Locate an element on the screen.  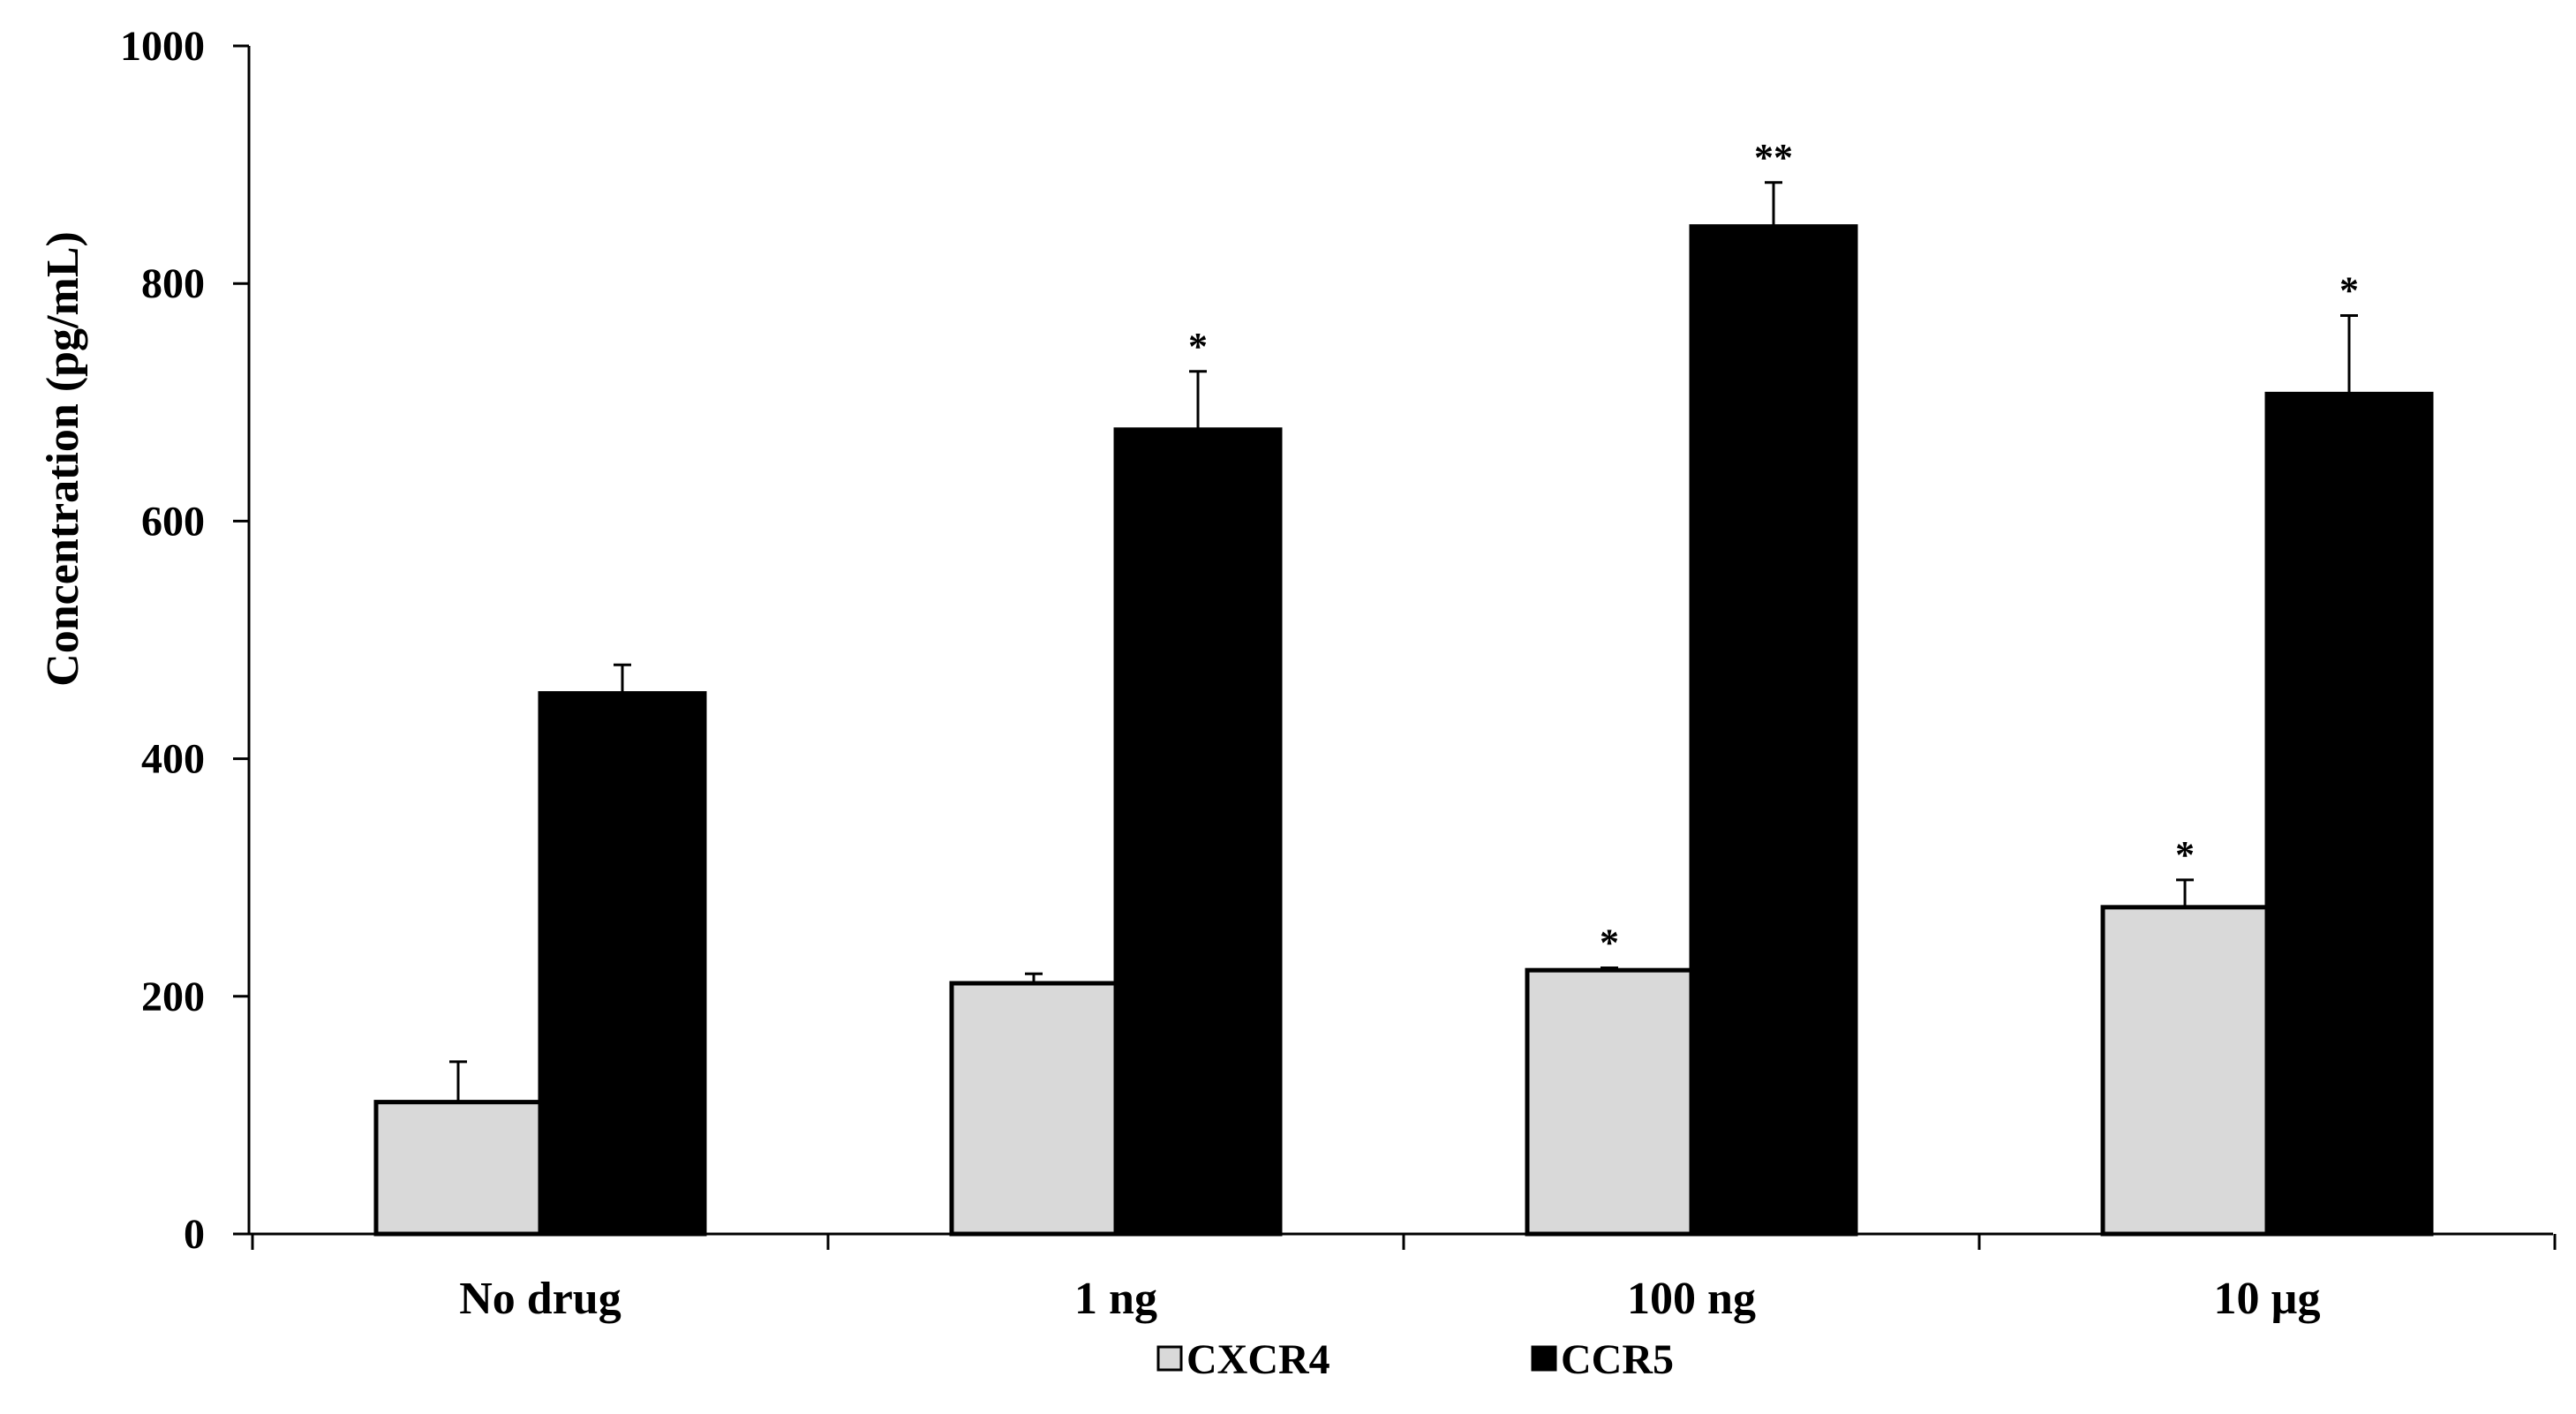
legend-label-cxcr4: CXCR4 is located at coordinates (1258, 1359).